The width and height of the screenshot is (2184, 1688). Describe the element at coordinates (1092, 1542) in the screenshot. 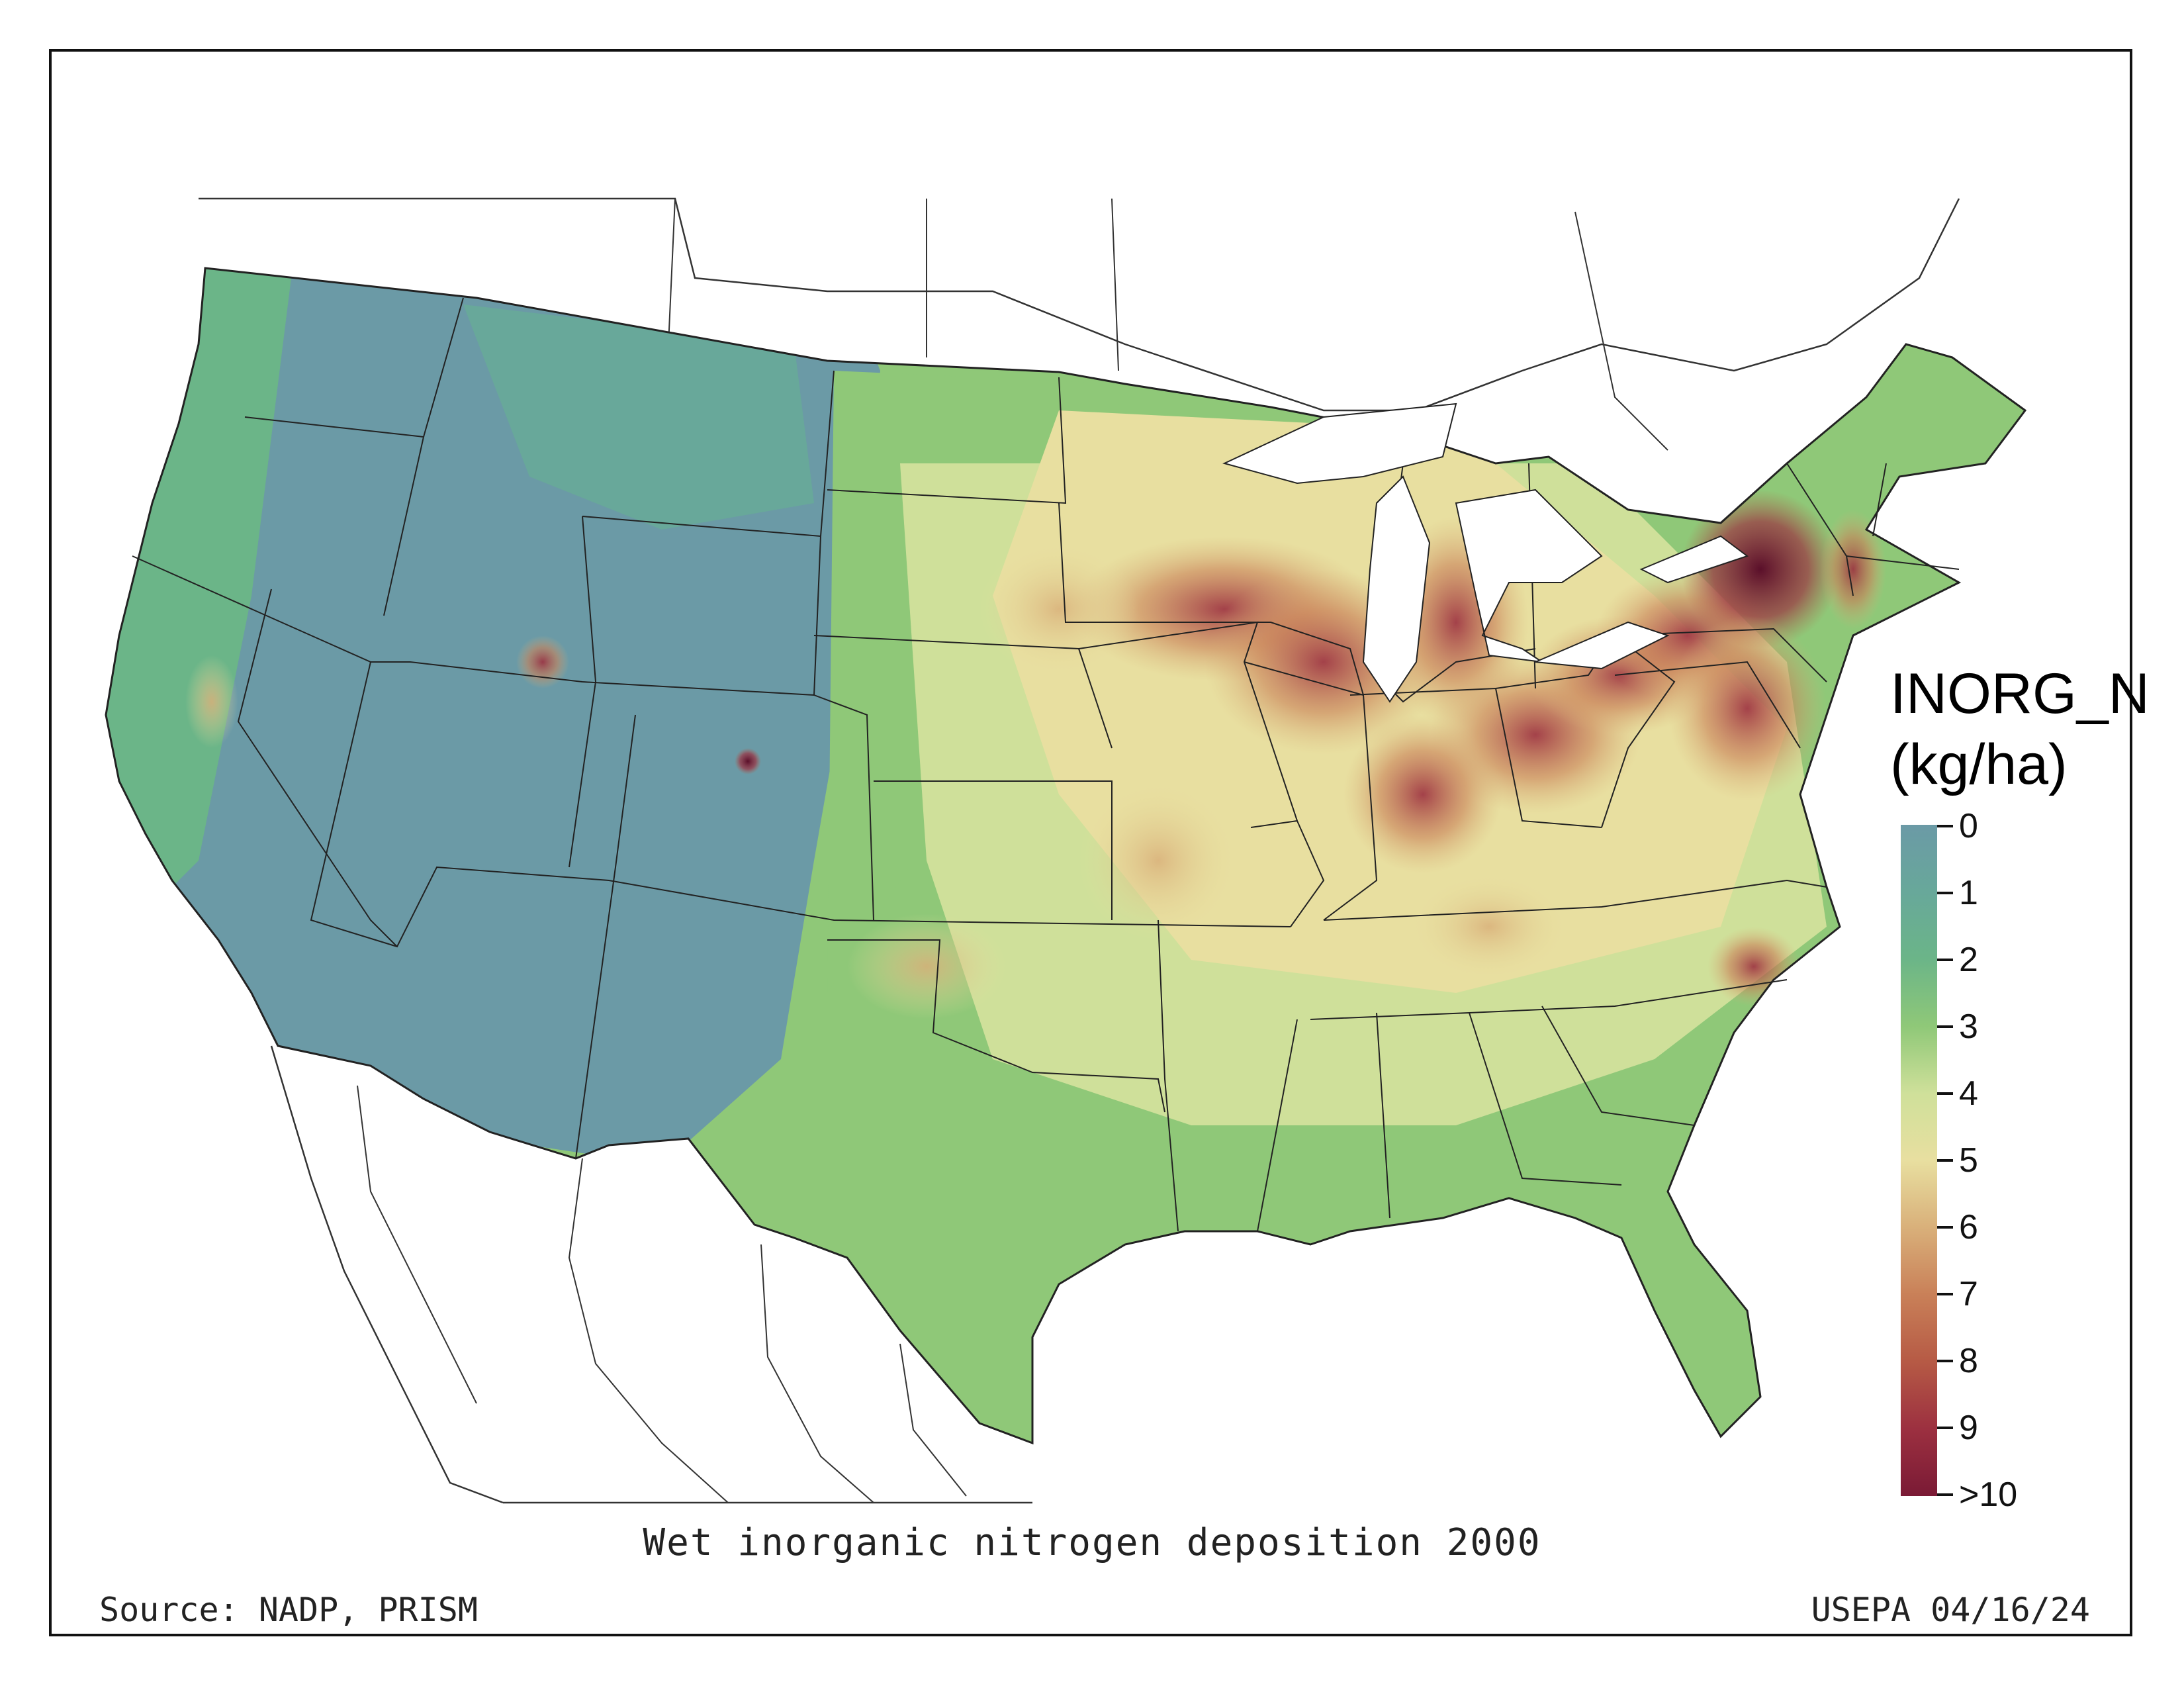

I see `map-title: Wet inorganic nitrogen deposition 2000` at that location.